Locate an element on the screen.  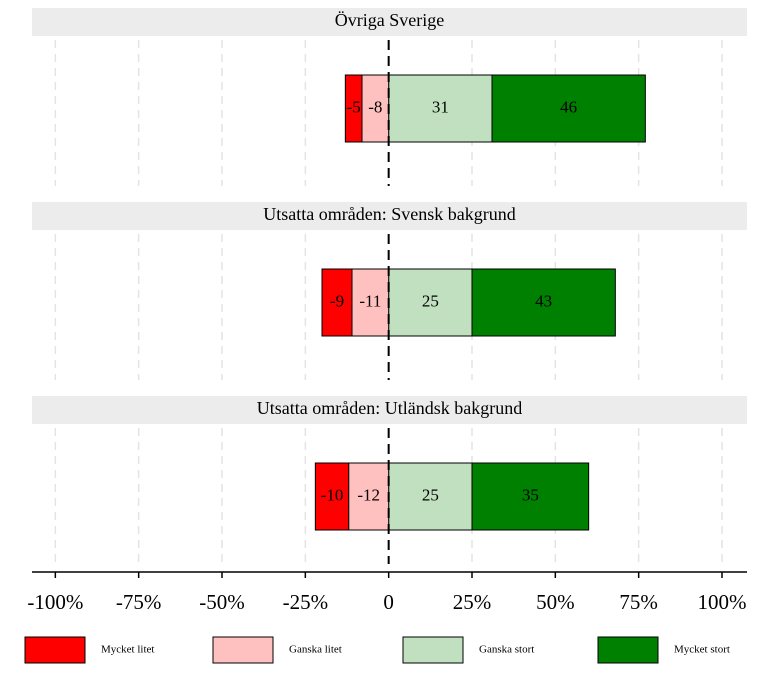
data-label: -11 is located at coordinates (370, 300).